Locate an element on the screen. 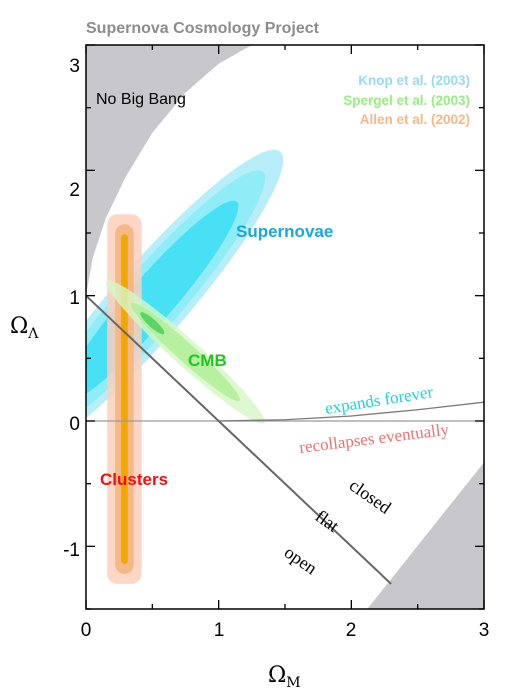 The height and width of the screenshot is (693, 526). legend-entry: Knop et al. (2003) is located at coordinates (414, 80).